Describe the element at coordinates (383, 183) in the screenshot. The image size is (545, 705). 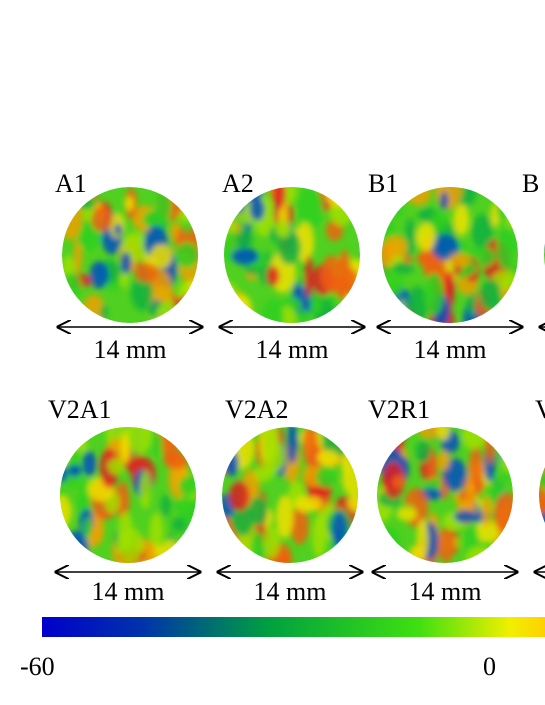
I see `sample-label: B1` at that location.